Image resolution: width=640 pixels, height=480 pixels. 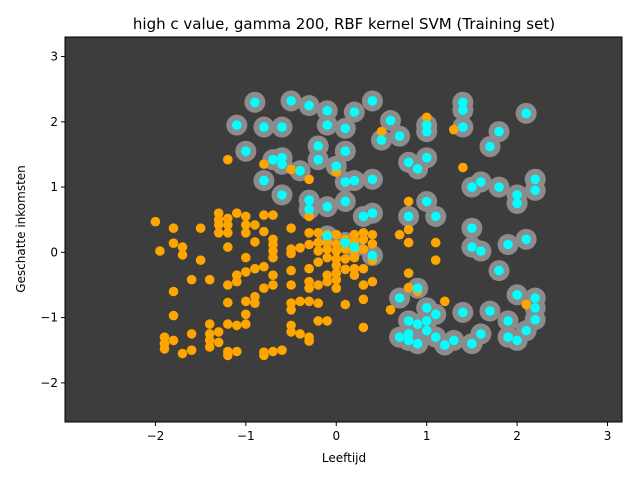 What do you see at coordinates (54, 57) in the screenshot?
I see `y-tick-label: 3` at bounding box center [54, 57].